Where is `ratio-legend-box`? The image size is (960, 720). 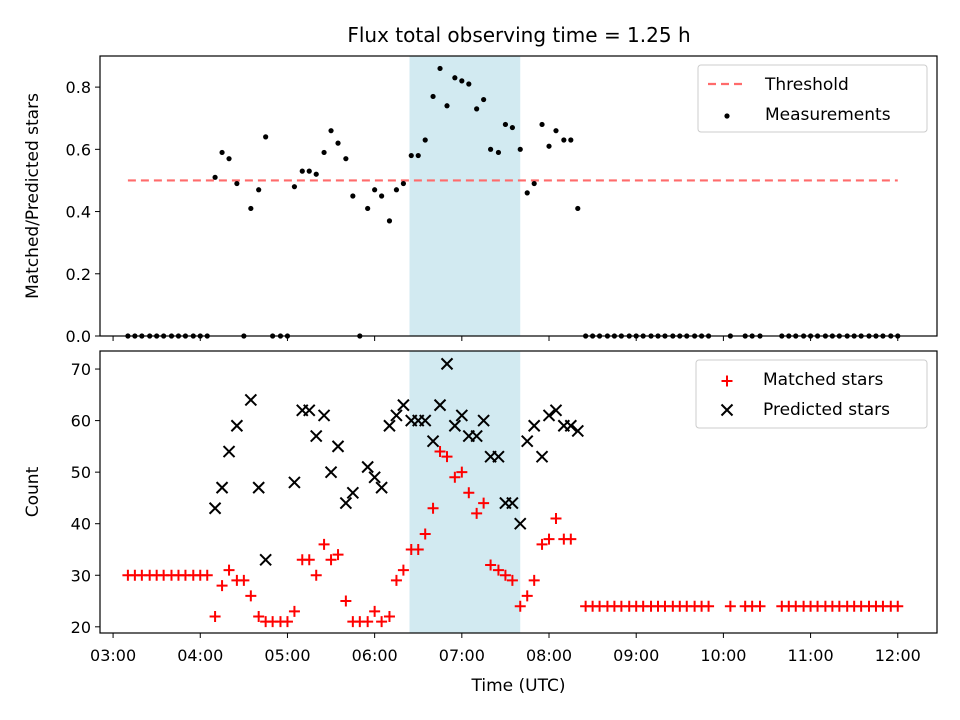
ratio-legend-box is located at coordinates (812, 98).